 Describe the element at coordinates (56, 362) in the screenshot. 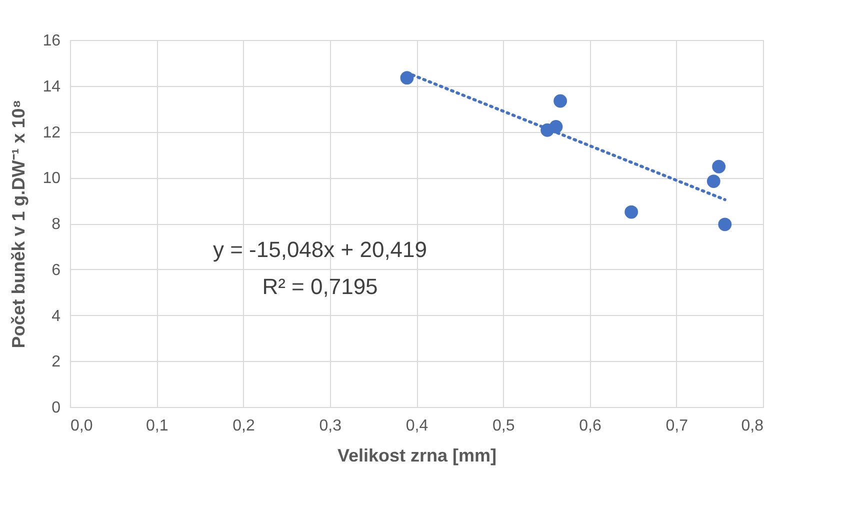

I see `y-tick-label: 2` at that location.